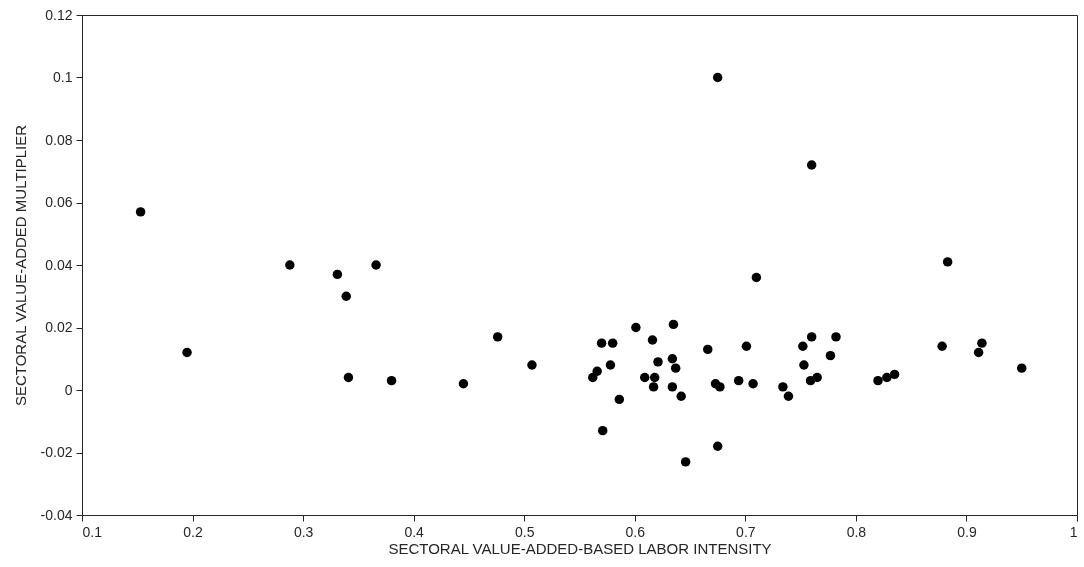  What do you see at coordinates (524, 531) in the screenshot?
I see `x-tick-label: 0.5` at bounding box center [524, 531].